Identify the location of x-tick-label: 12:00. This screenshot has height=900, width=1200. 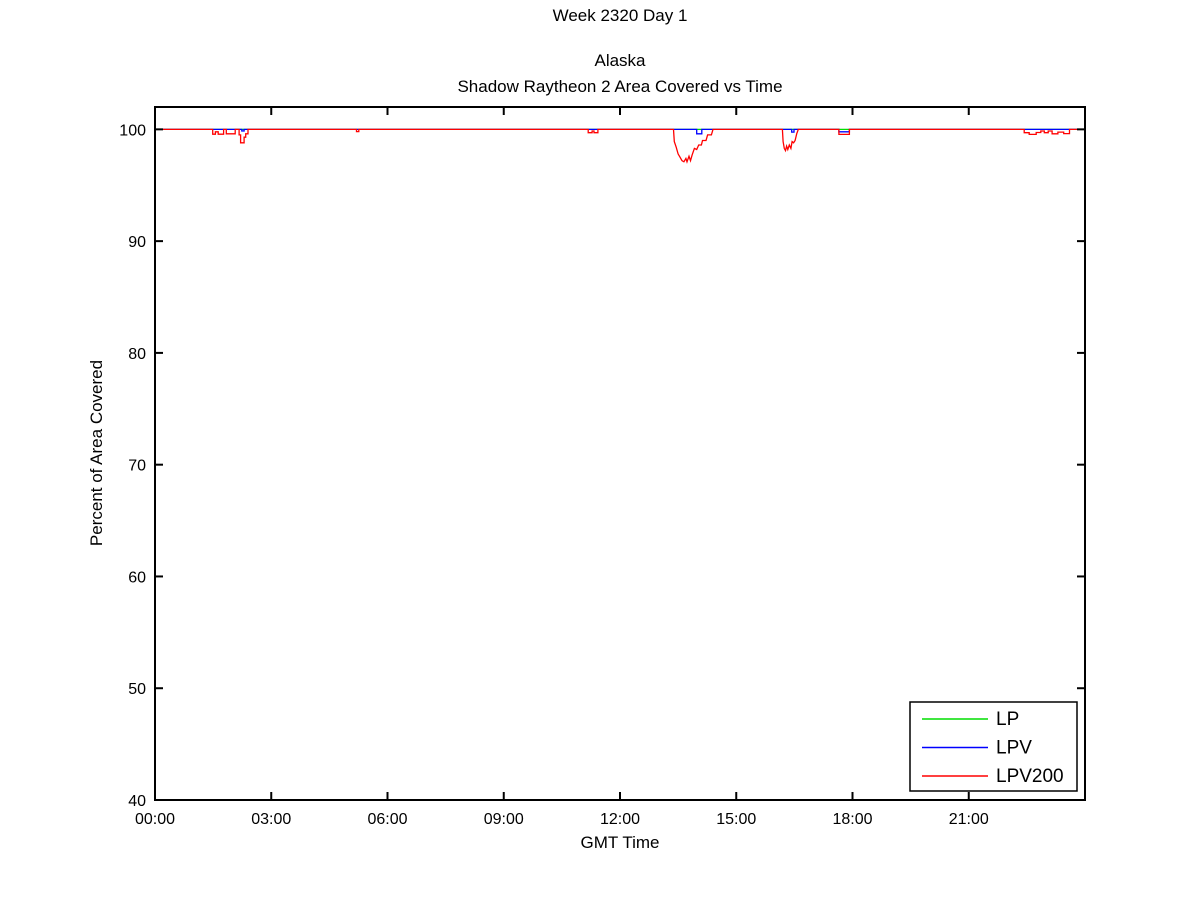
(620, 819).